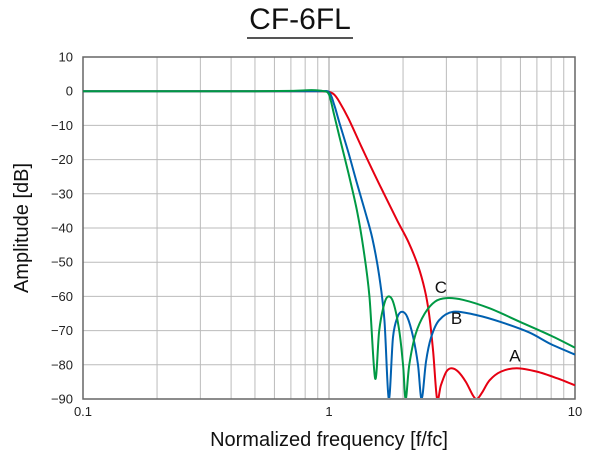 The height and width of the screenshot is (457, 600). What do you see at coordinates (329, 440) in the screenshot?
I see `x-axis-label: Normalized frequency [f/fc]` at bounding box center [329, 440].